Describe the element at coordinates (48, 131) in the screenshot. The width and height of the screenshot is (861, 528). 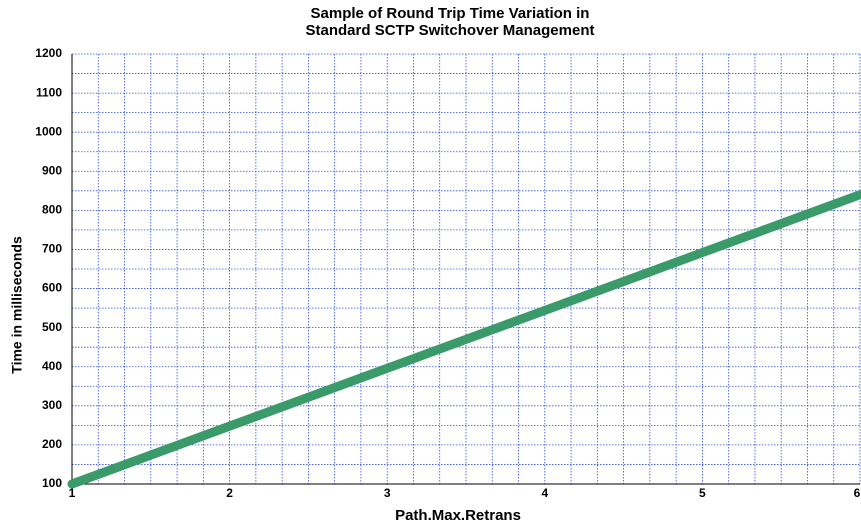
I see `y-tick-label: 1000` at that location.